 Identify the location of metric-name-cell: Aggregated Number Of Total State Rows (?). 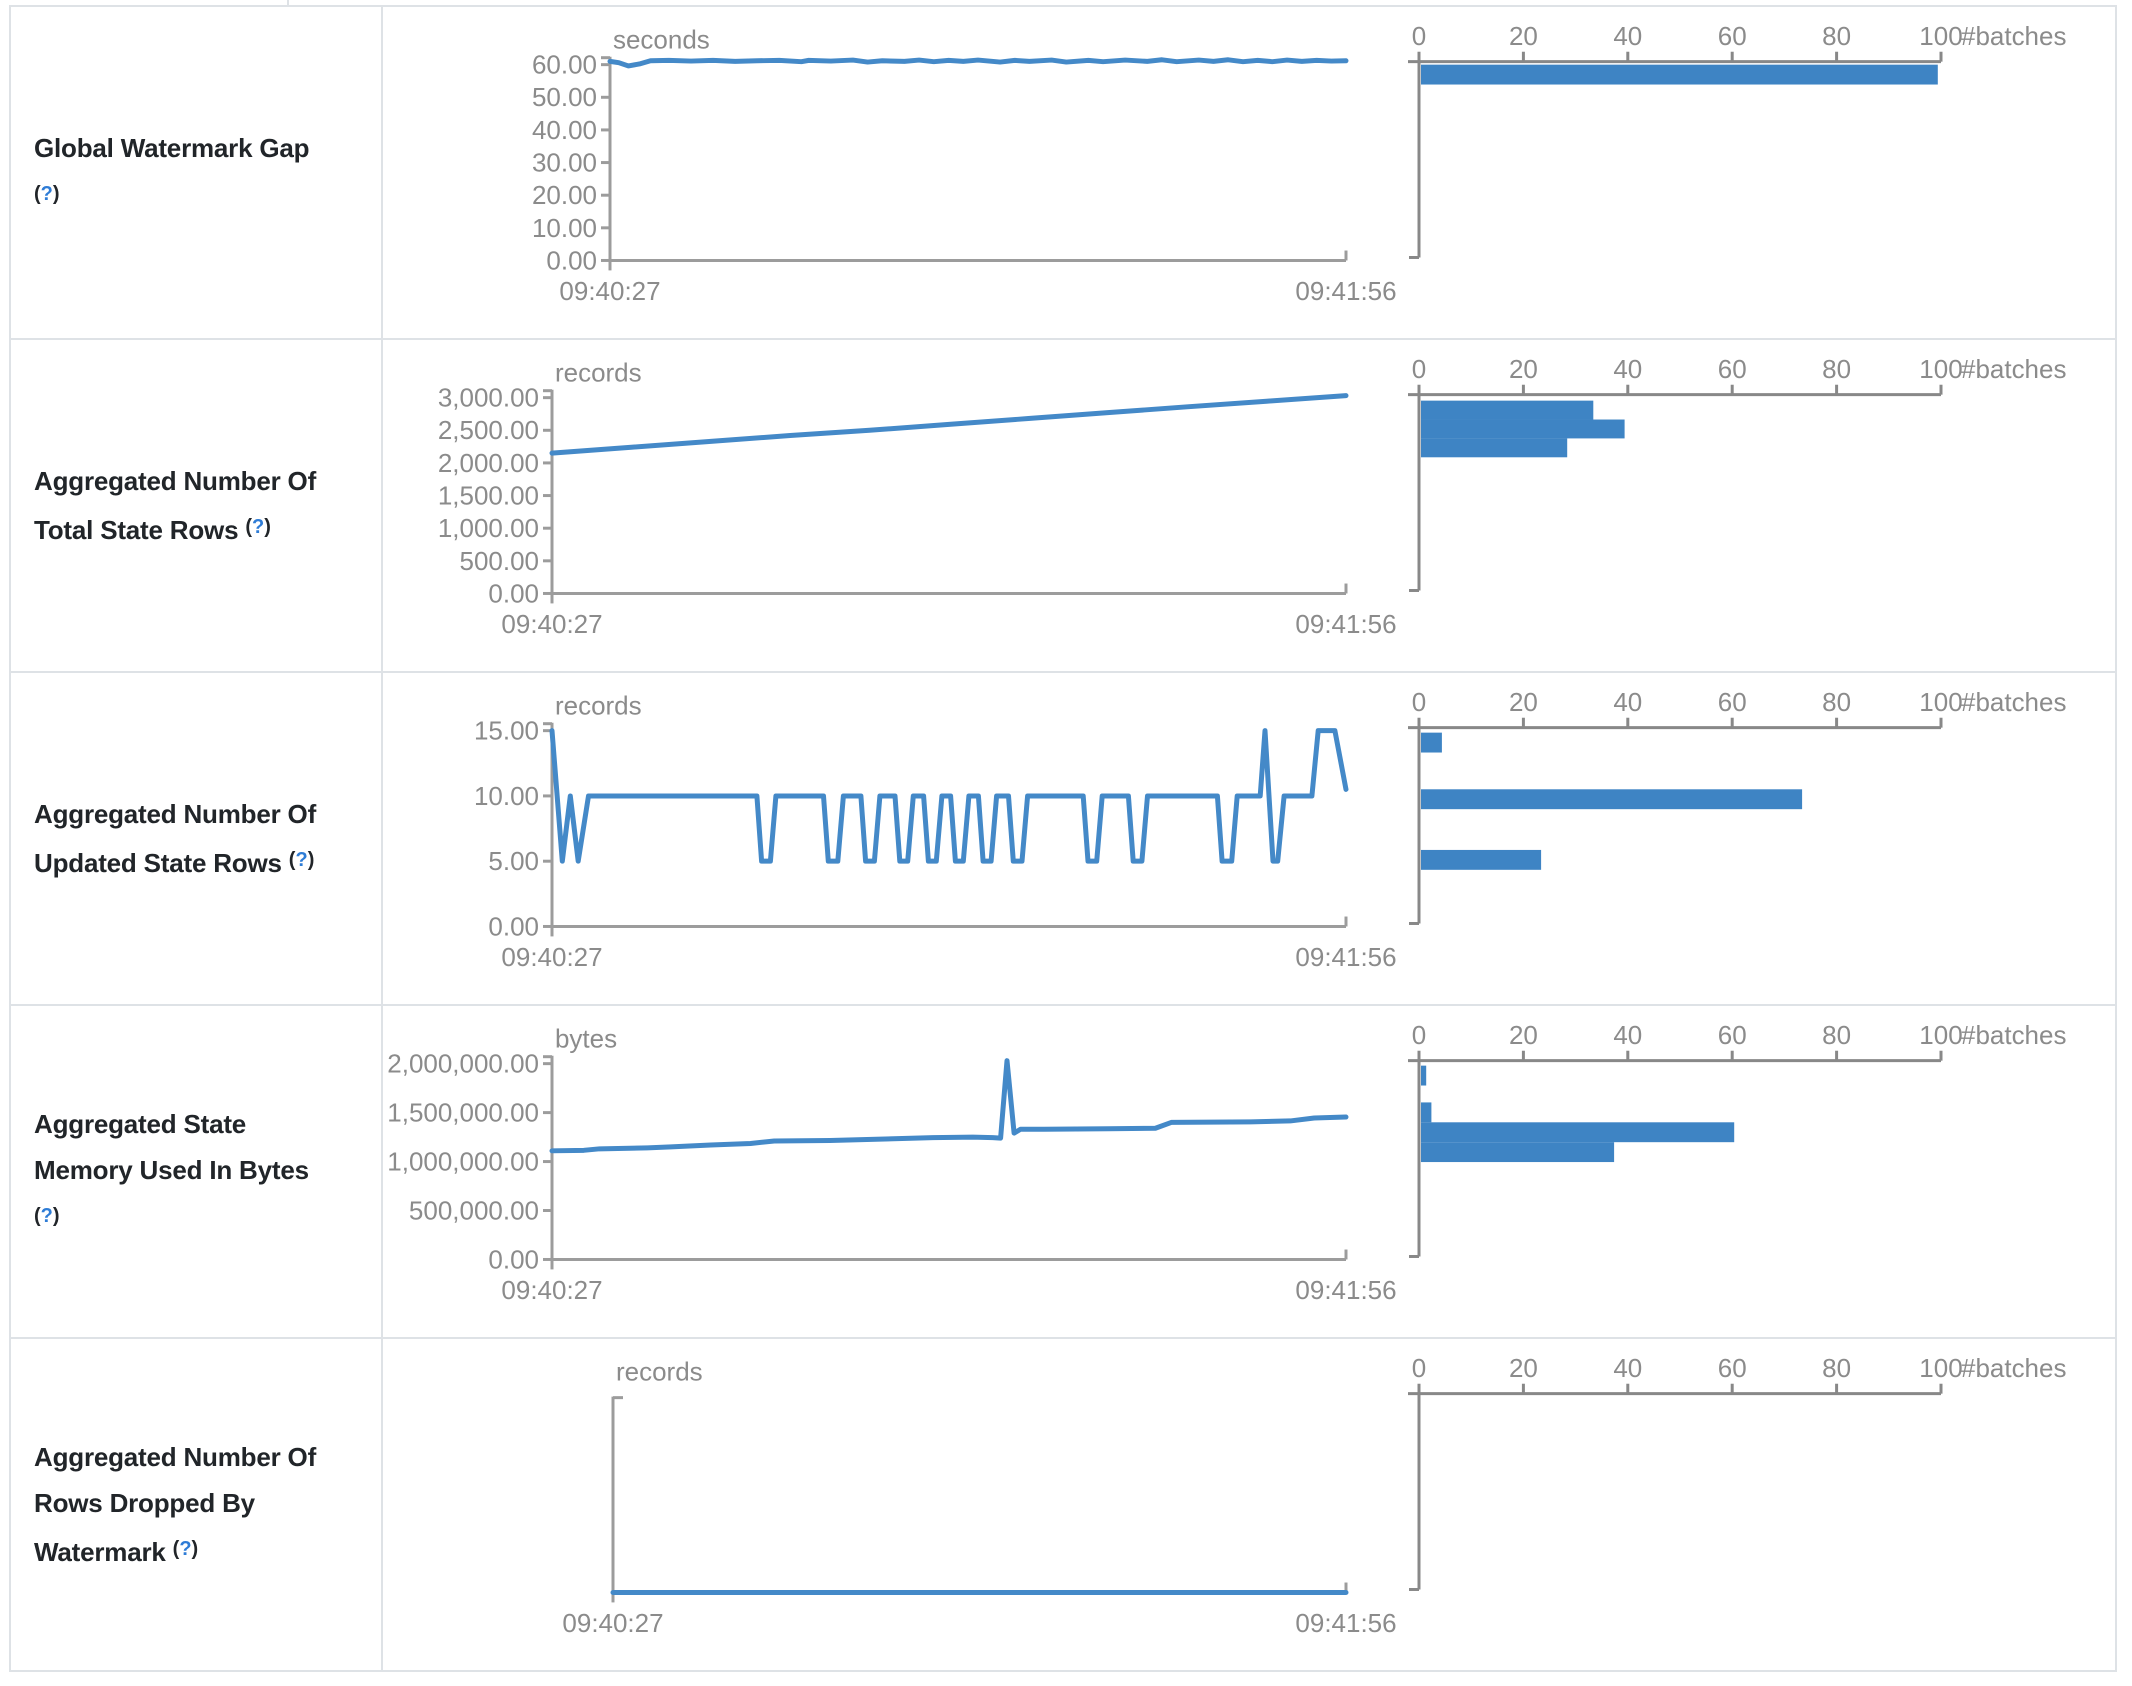
(197, 505).